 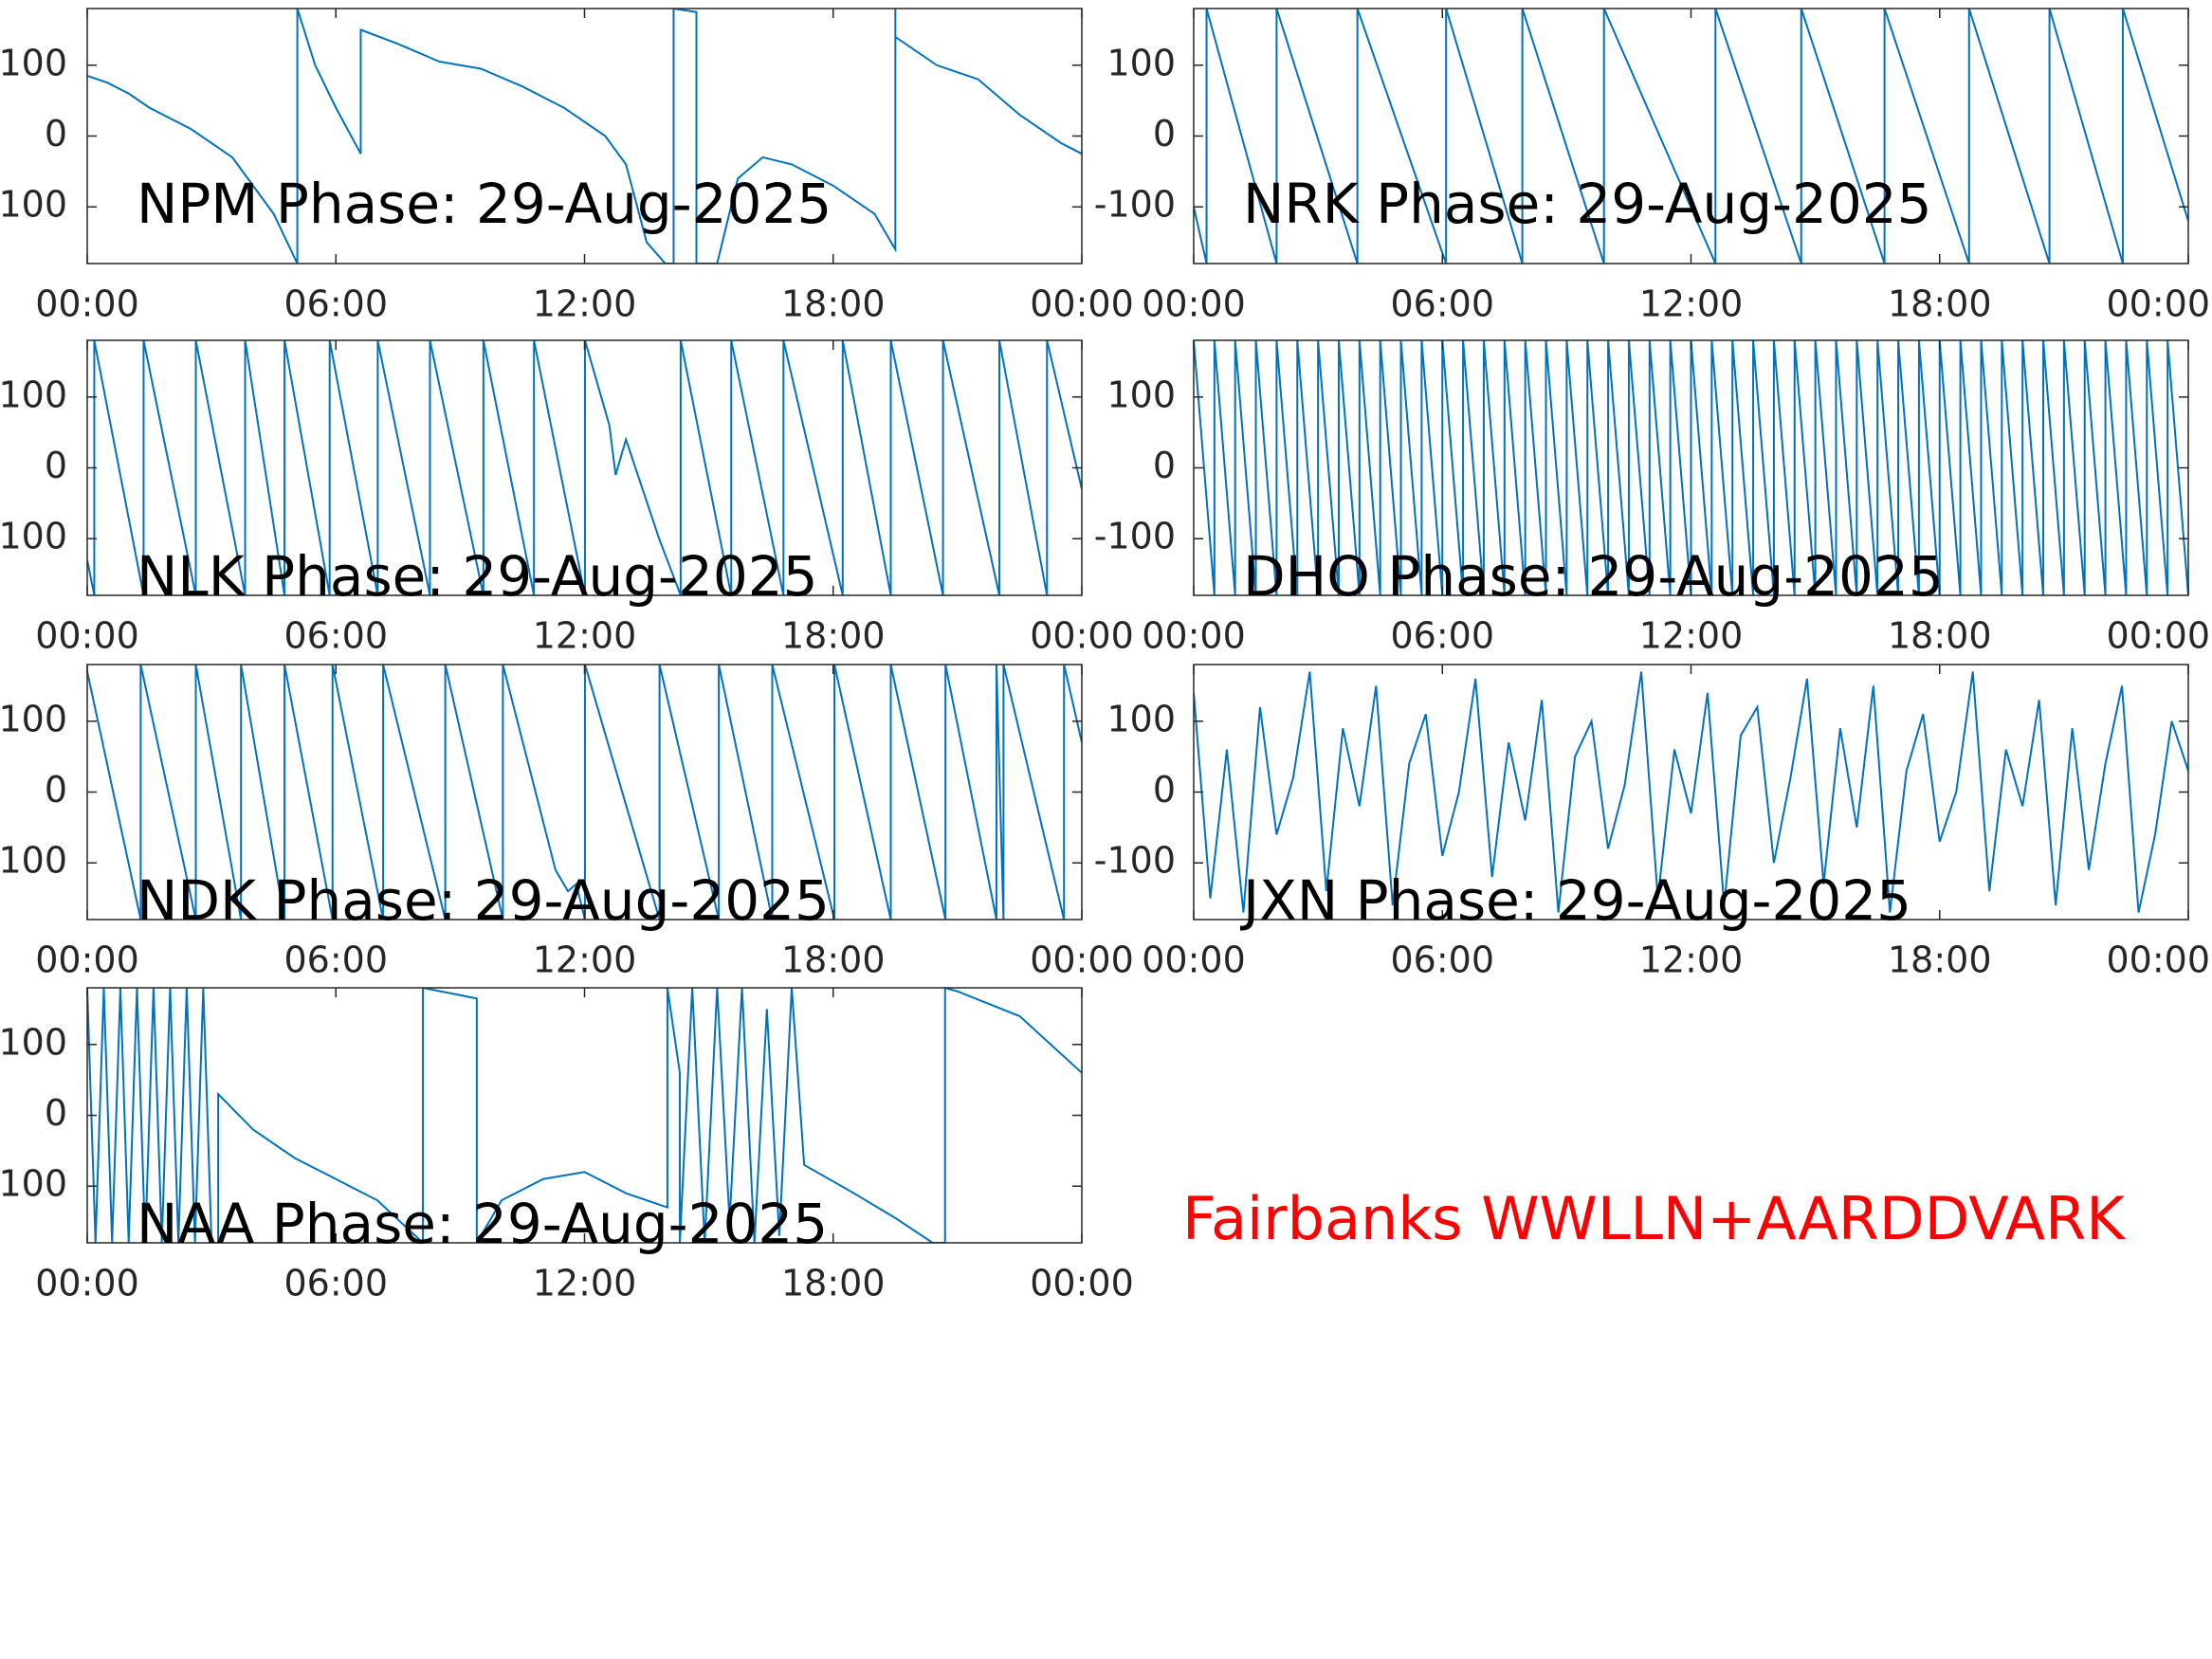 What do you see at coordinates (477, 576) in the screenshot?
I see `subplot-title: NLK Phase: 29-Aug-2025` at bounding box center [477, 576].